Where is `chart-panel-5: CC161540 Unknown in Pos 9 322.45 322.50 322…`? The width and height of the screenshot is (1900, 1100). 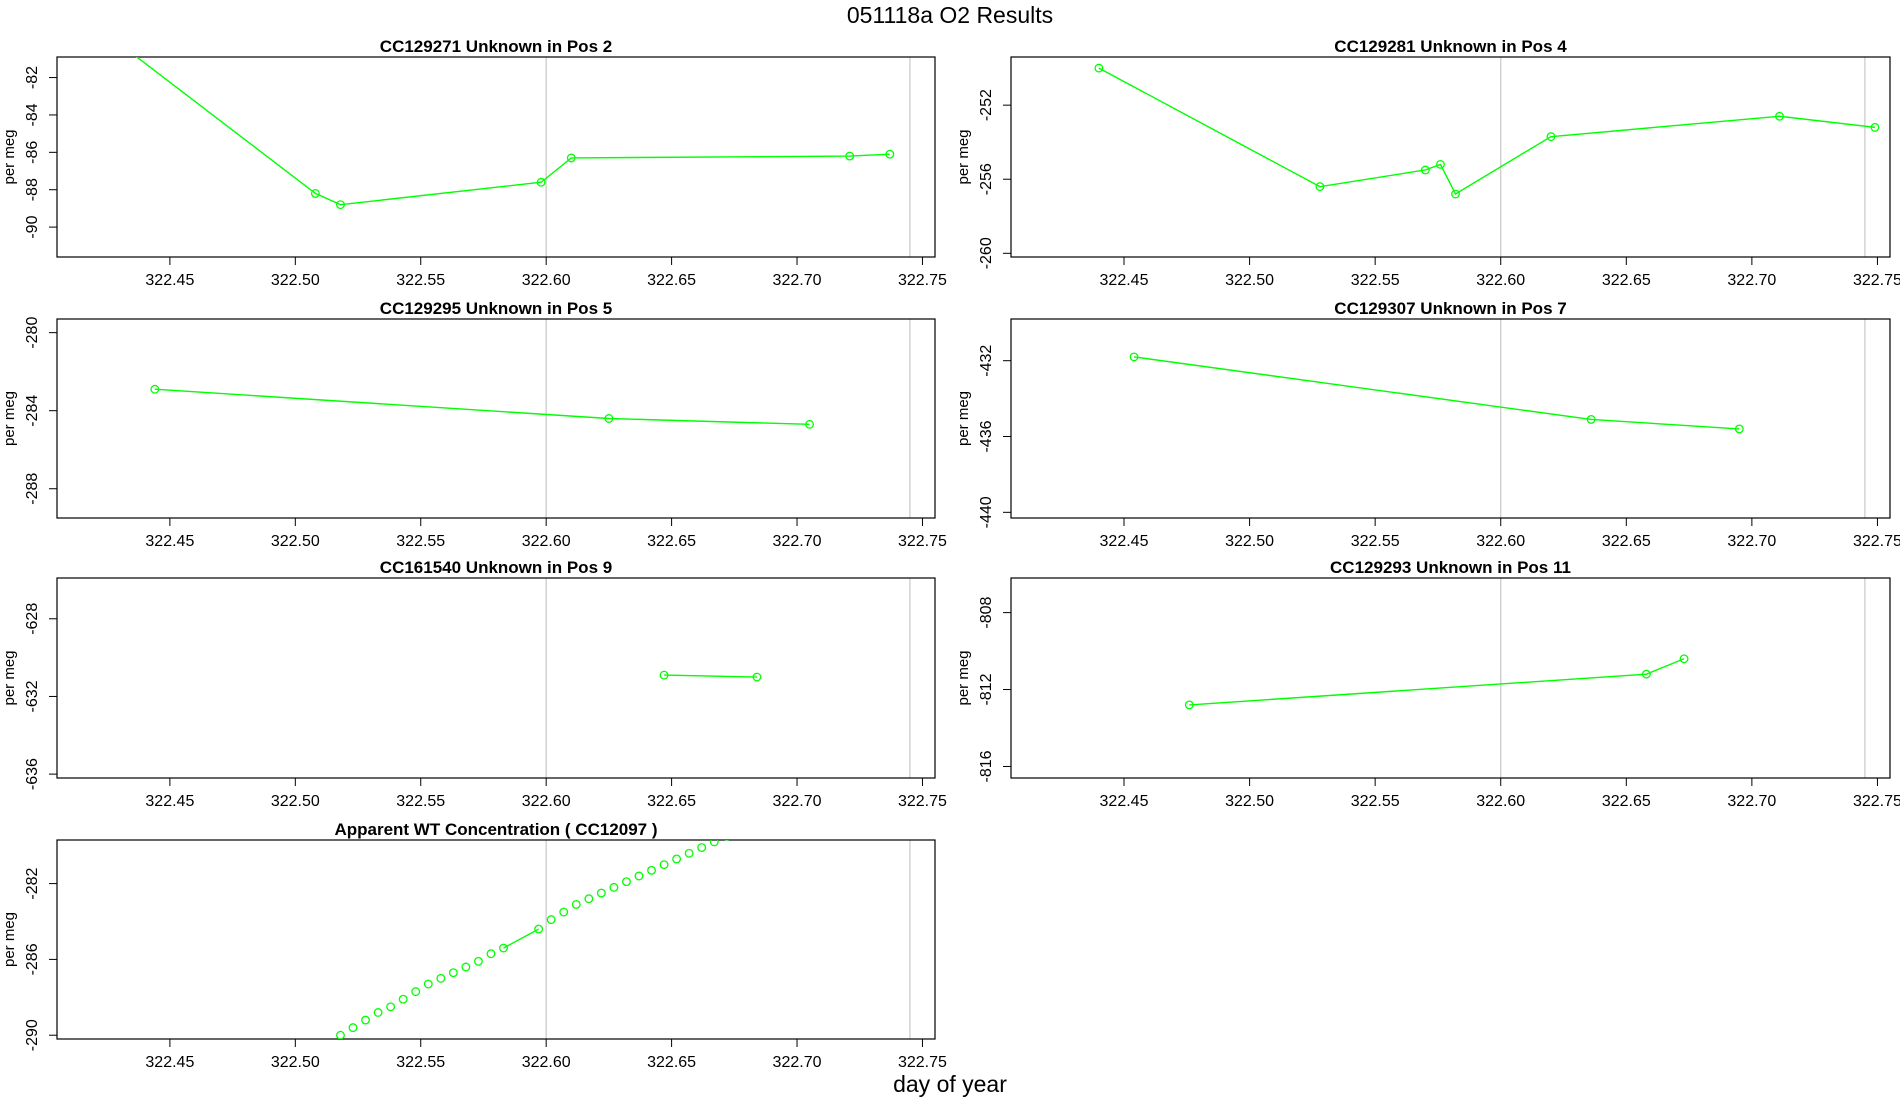
chart-panel-5: CC161540 Unknown in Pos 9 322.45 322.50 322… is located at coordinates (474, 684).